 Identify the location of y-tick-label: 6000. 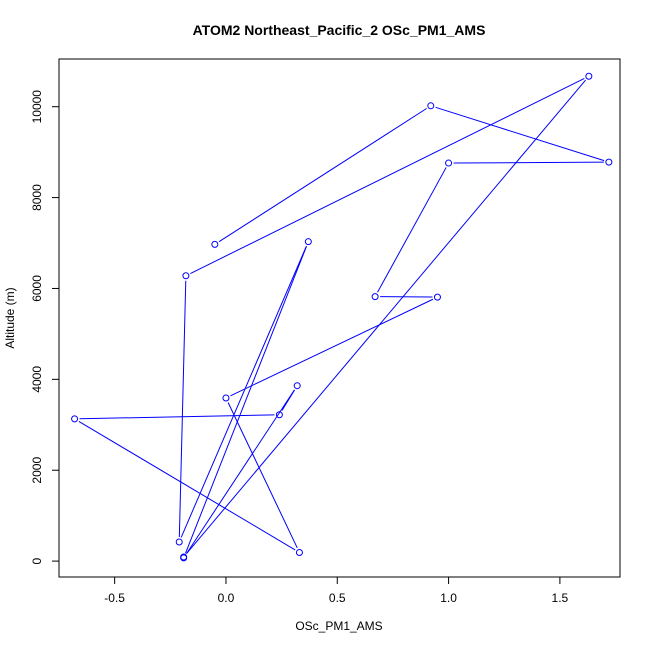
(37, 288).